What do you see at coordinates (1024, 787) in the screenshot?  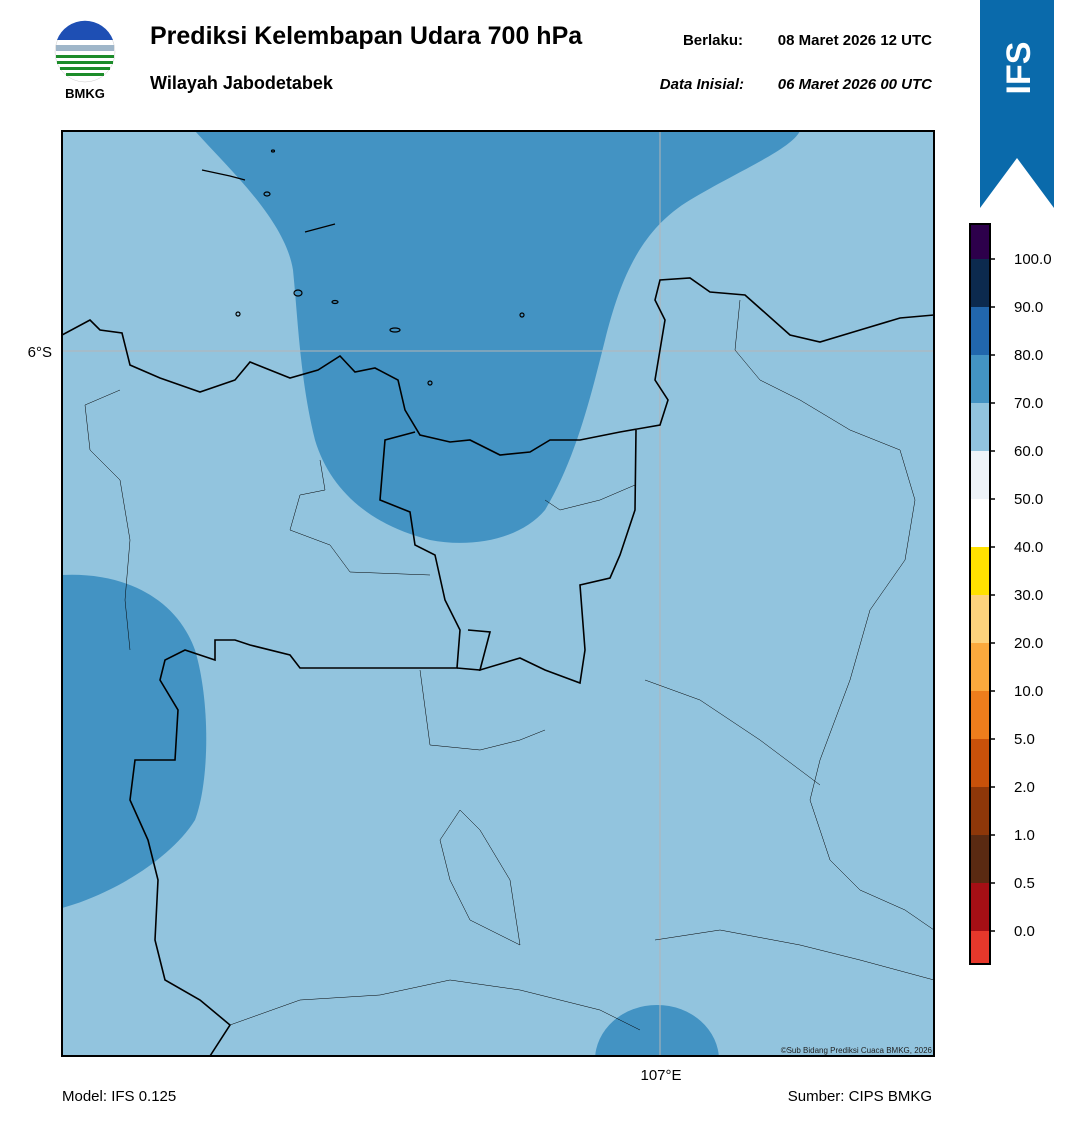 I see `colorbar-tick-label: 2.0` at bounding box center [1024, 787].